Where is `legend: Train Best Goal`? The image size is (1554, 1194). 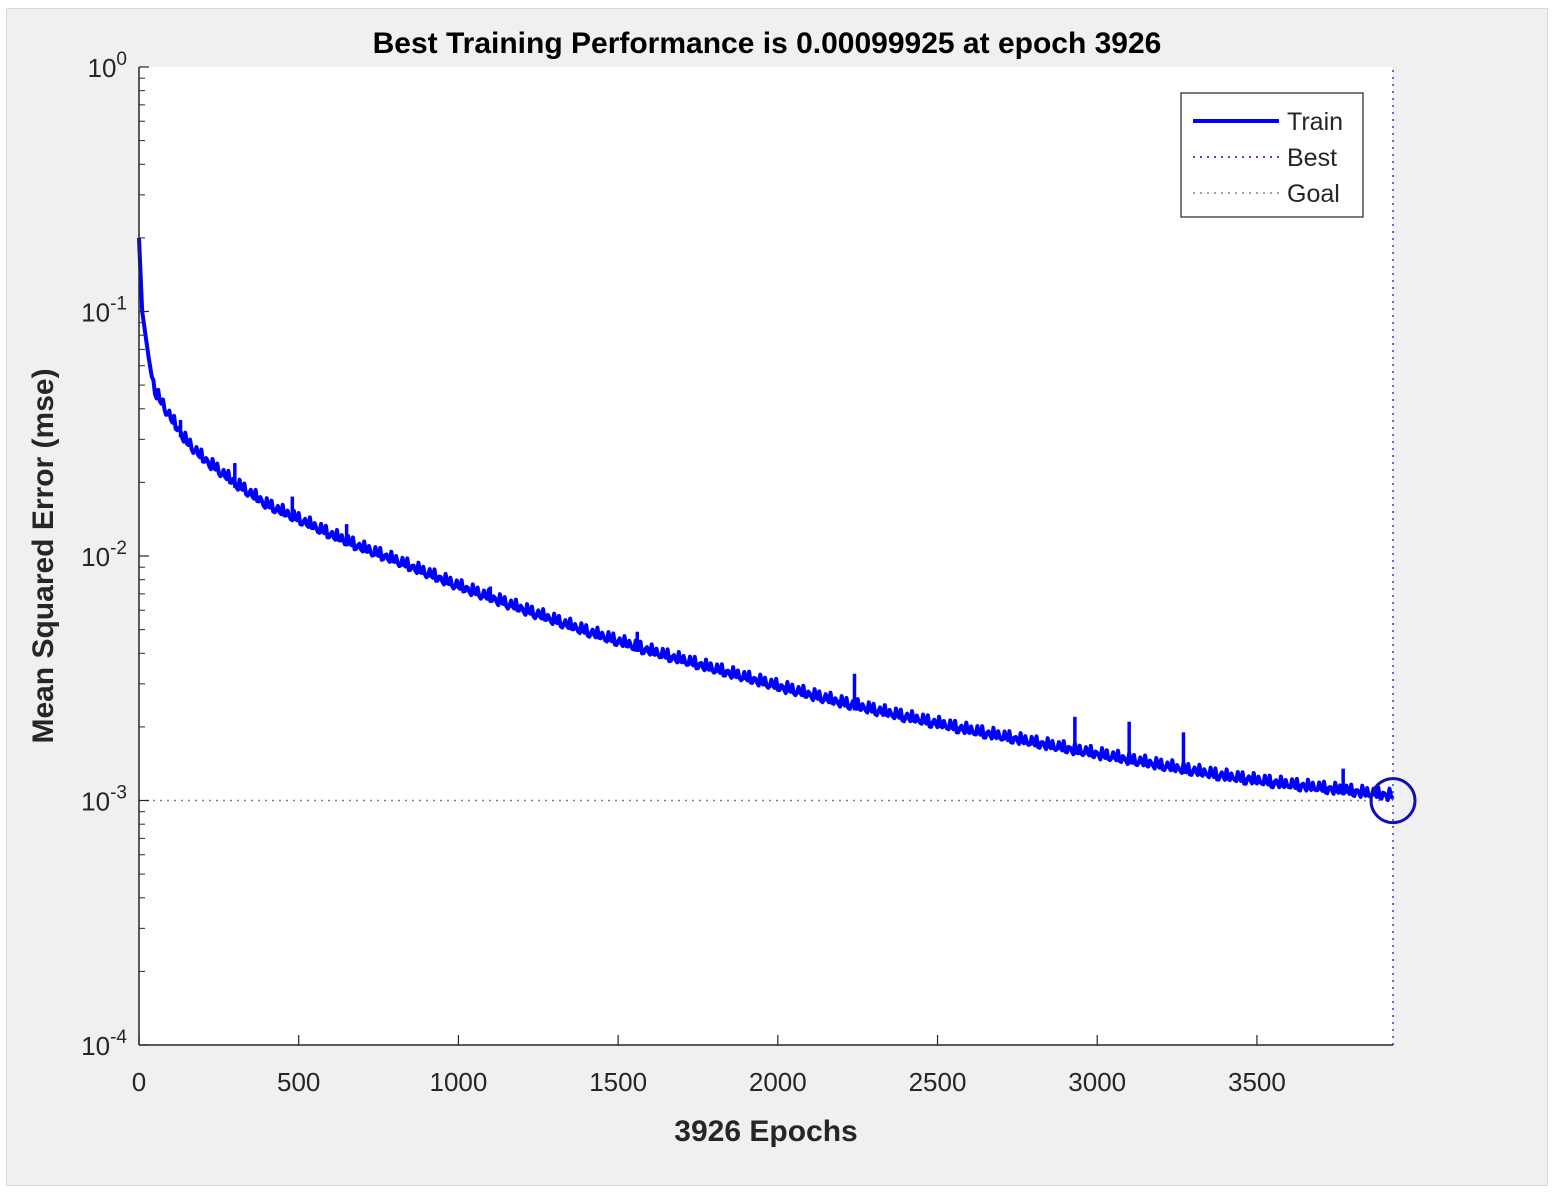
legend: Train Best Goal is located at coordinates (1272, 155).